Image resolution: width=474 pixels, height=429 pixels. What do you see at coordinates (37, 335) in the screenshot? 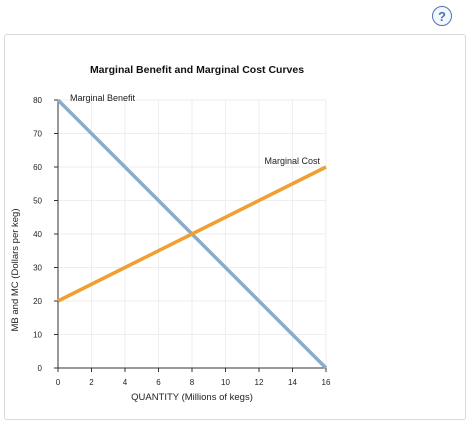
I see `y-tick-label: 10` at bounding box center [37, 335].